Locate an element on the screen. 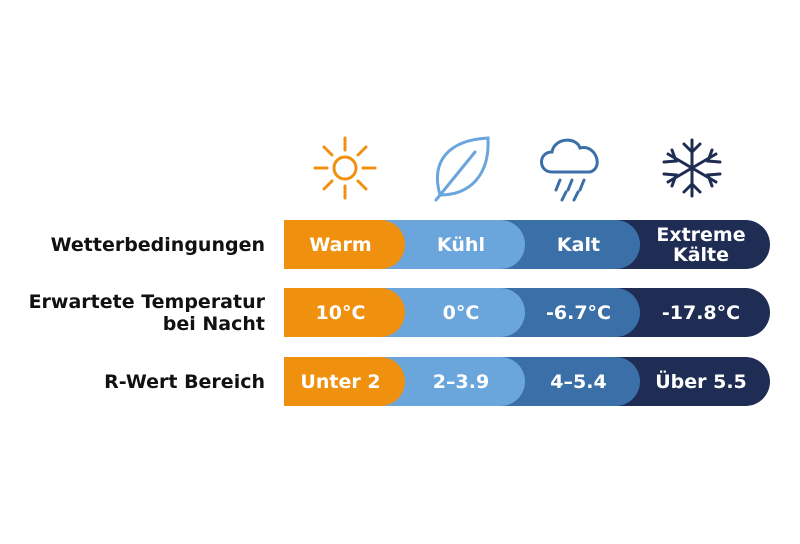 The image size is (800, 544). row-label: Erwartete Temperatur bei Nacht is located at coordinates (146, 312).